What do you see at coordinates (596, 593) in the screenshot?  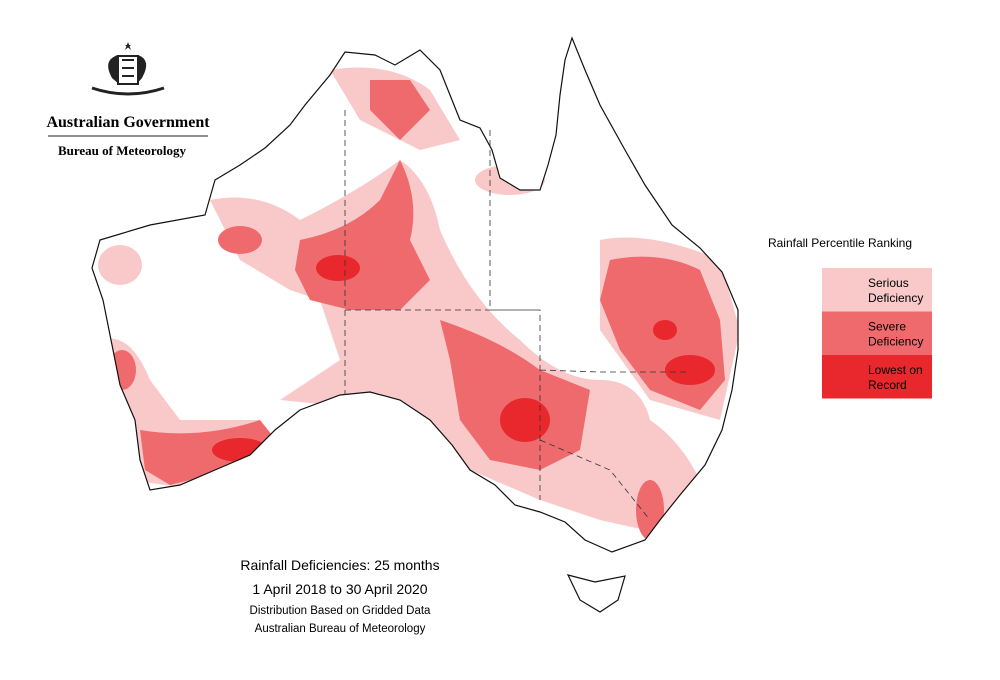 I see `tasmania` at bounding box center [596, 593].